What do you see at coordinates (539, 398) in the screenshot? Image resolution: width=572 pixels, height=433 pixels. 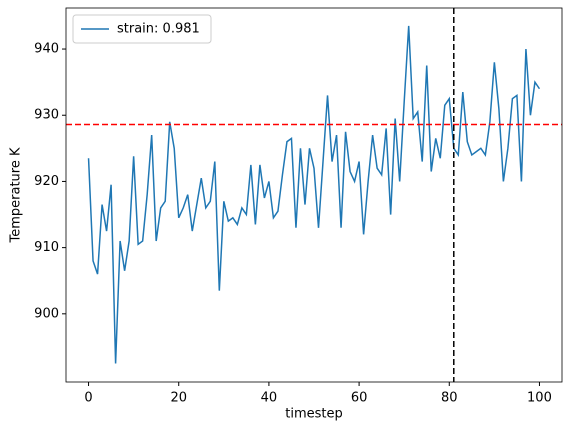 I see `x-tick-label: 100` at bounding box center [539, 398].